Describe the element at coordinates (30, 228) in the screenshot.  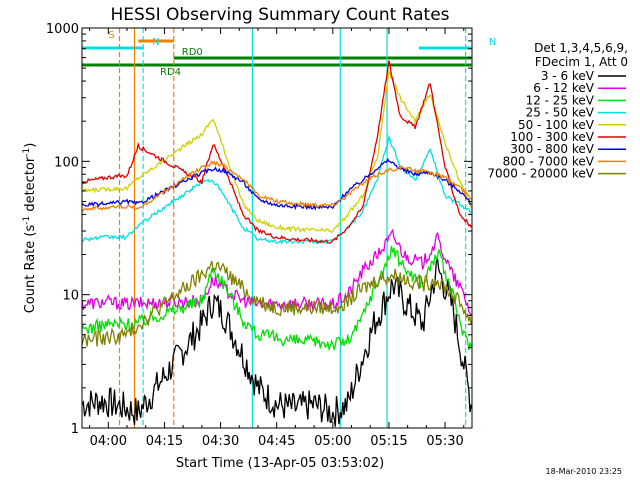
I see `y-axis-label: Count Rate (s-1 detector-1)` at that location.